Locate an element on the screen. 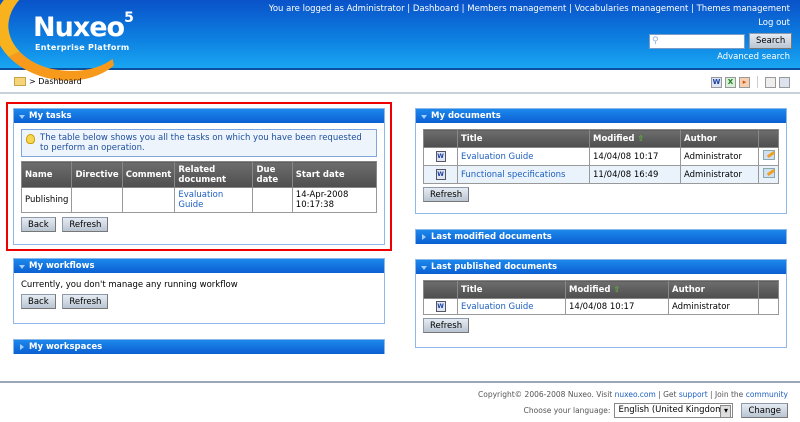  toolbar: W X ▸ is located at coordinates (750, 82).